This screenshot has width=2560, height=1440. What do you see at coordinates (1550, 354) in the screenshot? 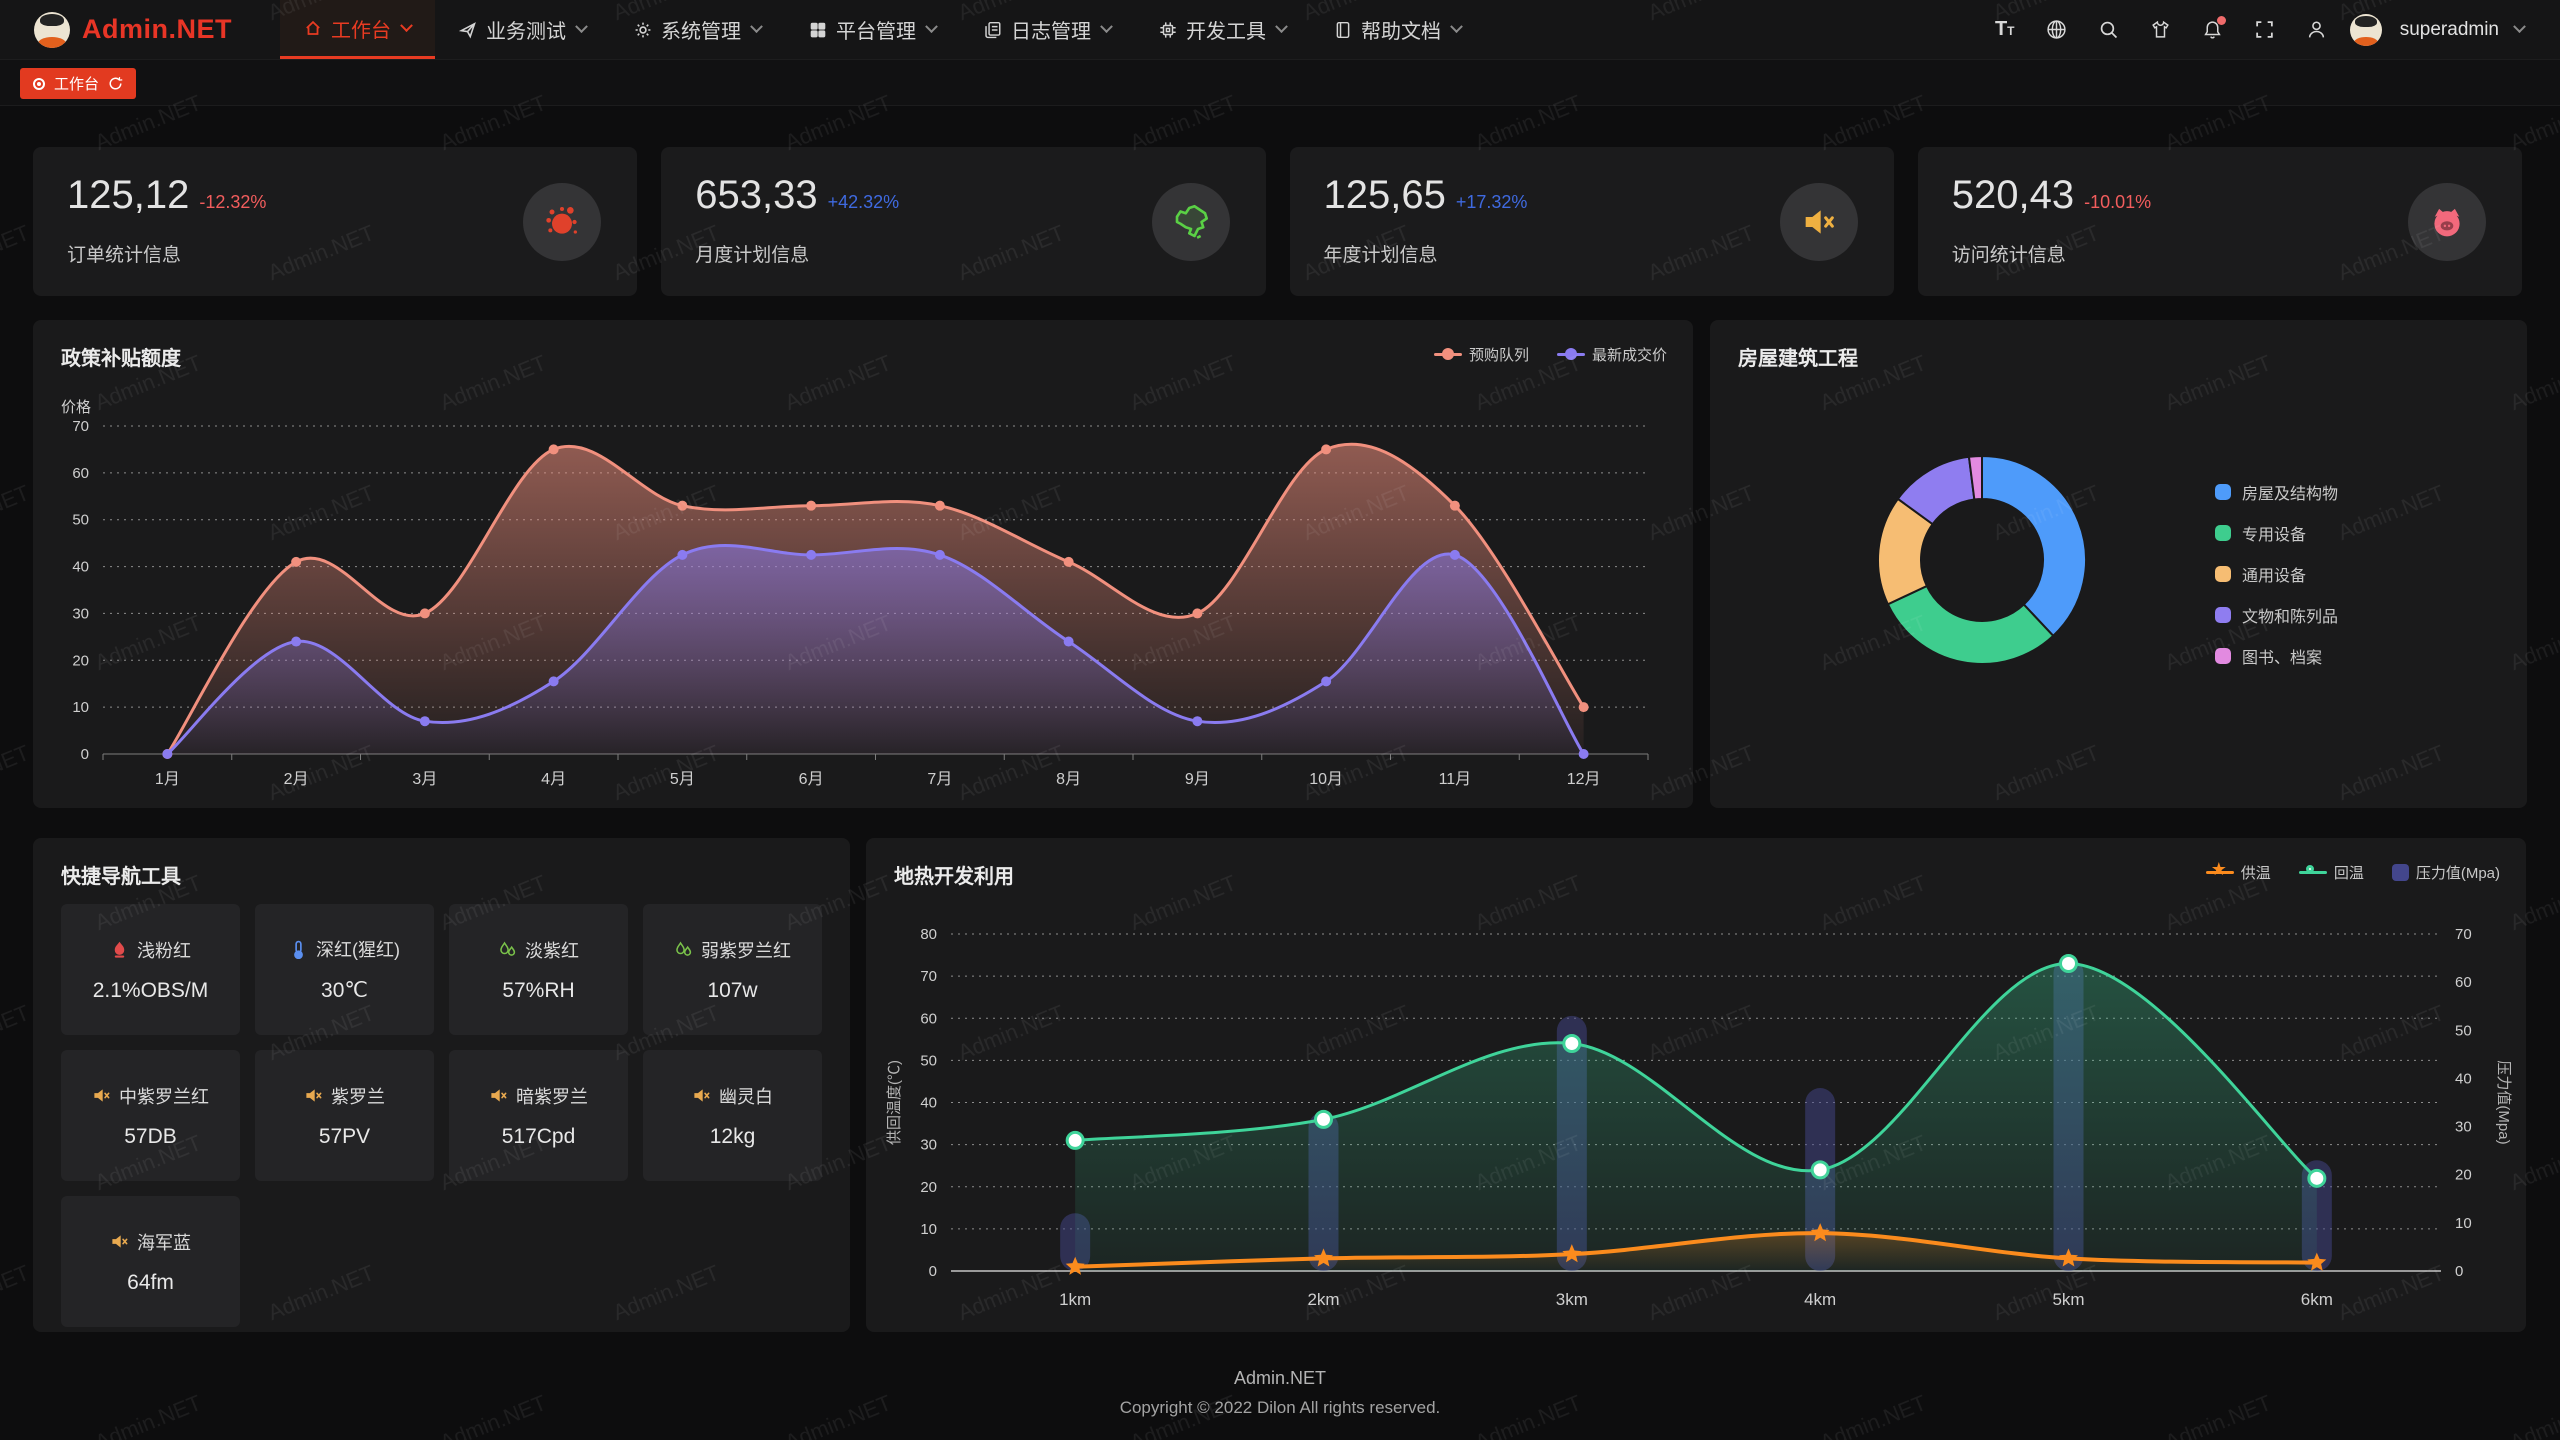
I see `subsidy-legend: 预购队列 最新成交价` at bounding box center [1550, 354].